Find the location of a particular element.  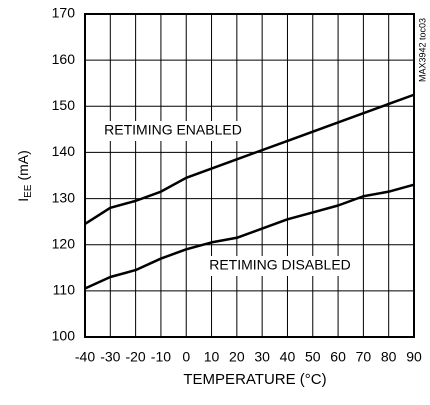

y-tick-label: 150 is located at coordinates (64, 105).